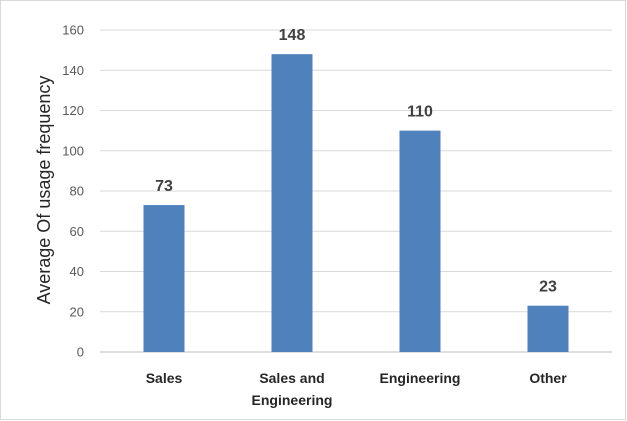 The height and width of the screenshot is (421, 627). Describe the element at coordinates (164, 186) in the screenshot. I see `data-label: 73` at that location.